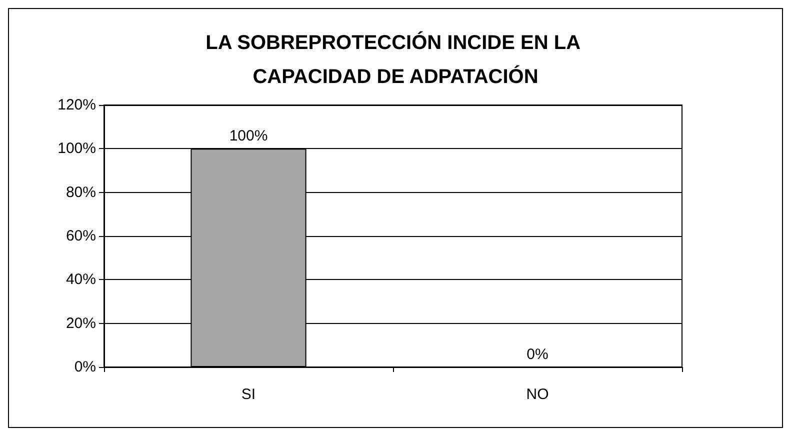  What do you see at coordinates (248, 394) in the screenshot?
I see `x-tick-label: SI` at bounding box center [248, 394].